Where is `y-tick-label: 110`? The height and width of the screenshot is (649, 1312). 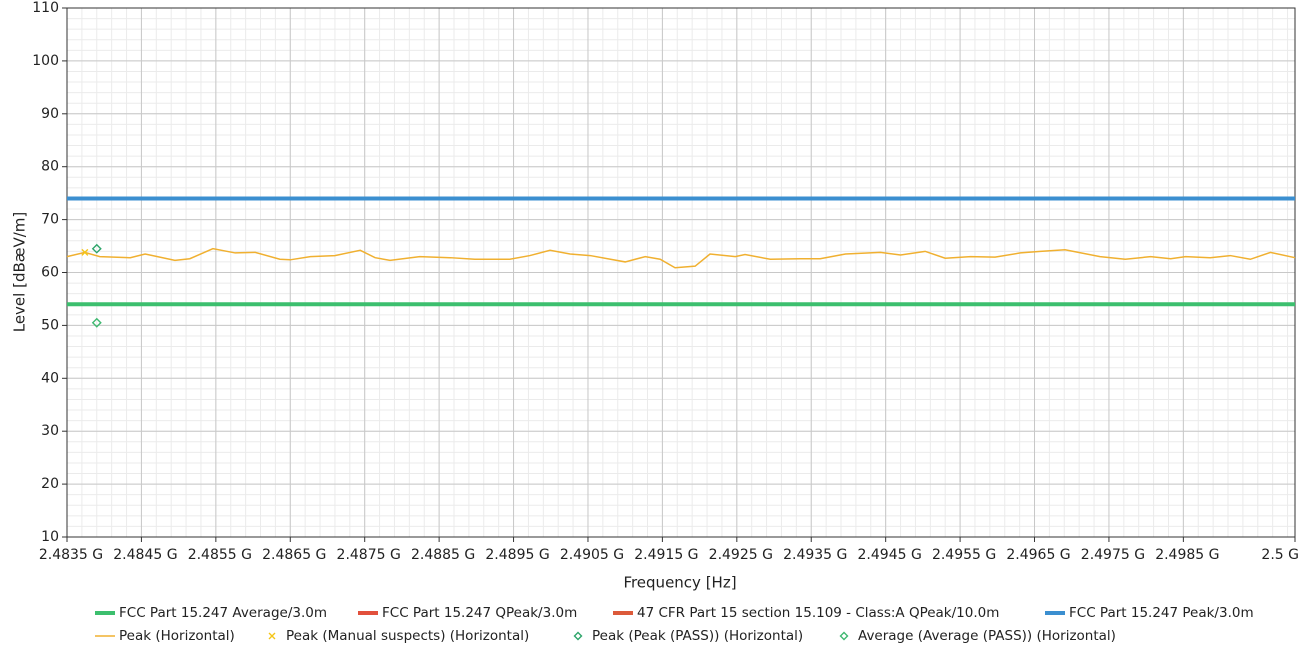
y-tick-label: 110 is located at coordinates (45, 8).